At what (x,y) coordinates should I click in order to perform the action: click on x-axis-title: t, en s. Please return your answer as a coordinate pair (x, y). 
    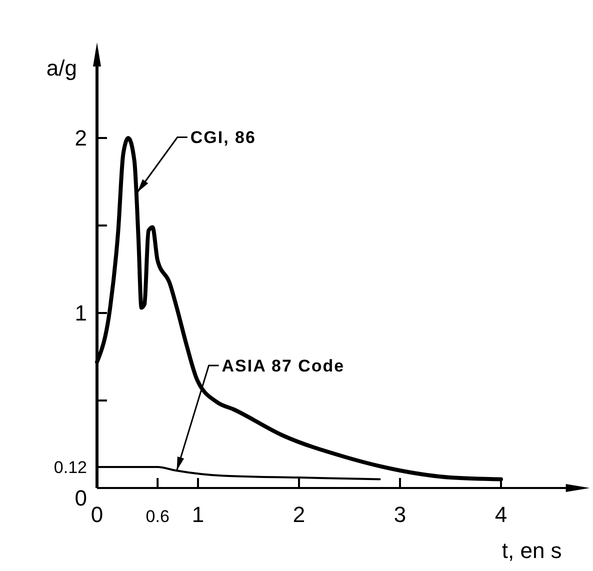
    Looking at the image, I should click on (532, 550).